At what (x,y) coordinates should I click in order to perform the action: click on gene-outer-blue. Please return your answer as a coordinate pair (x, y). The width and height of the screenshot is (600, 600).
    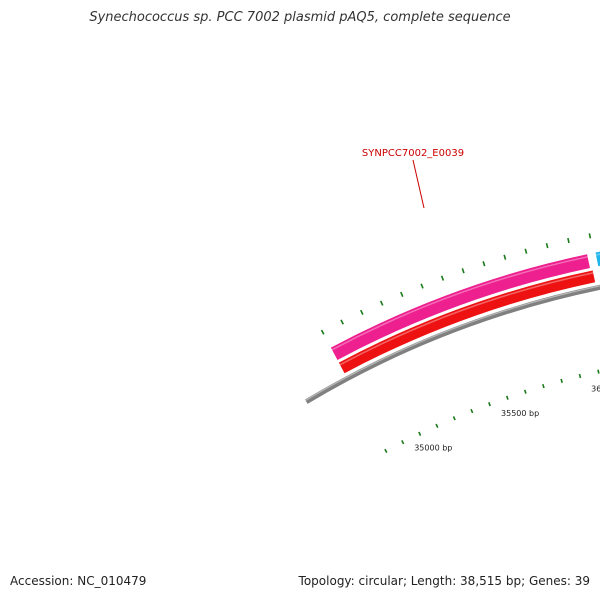
    Looking at the image, I should click on (597, 259).